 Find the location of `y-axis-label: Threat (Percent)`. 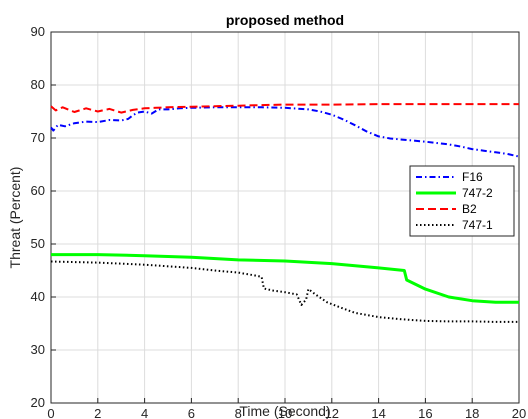

y-axis-label: Threat (Percent) is located at coordinates (15, 218).